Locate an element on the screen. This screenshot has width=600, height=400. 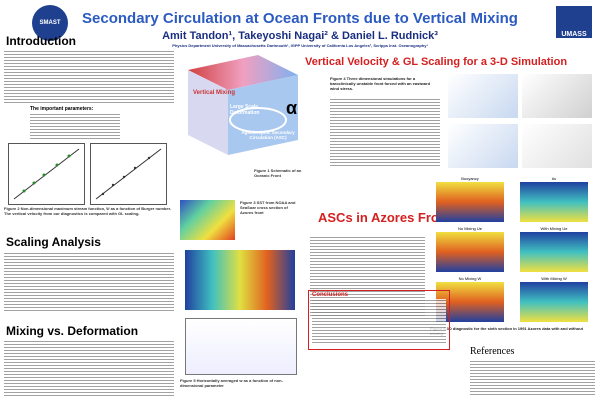
panel: Av is located at coordinates (554, 200).